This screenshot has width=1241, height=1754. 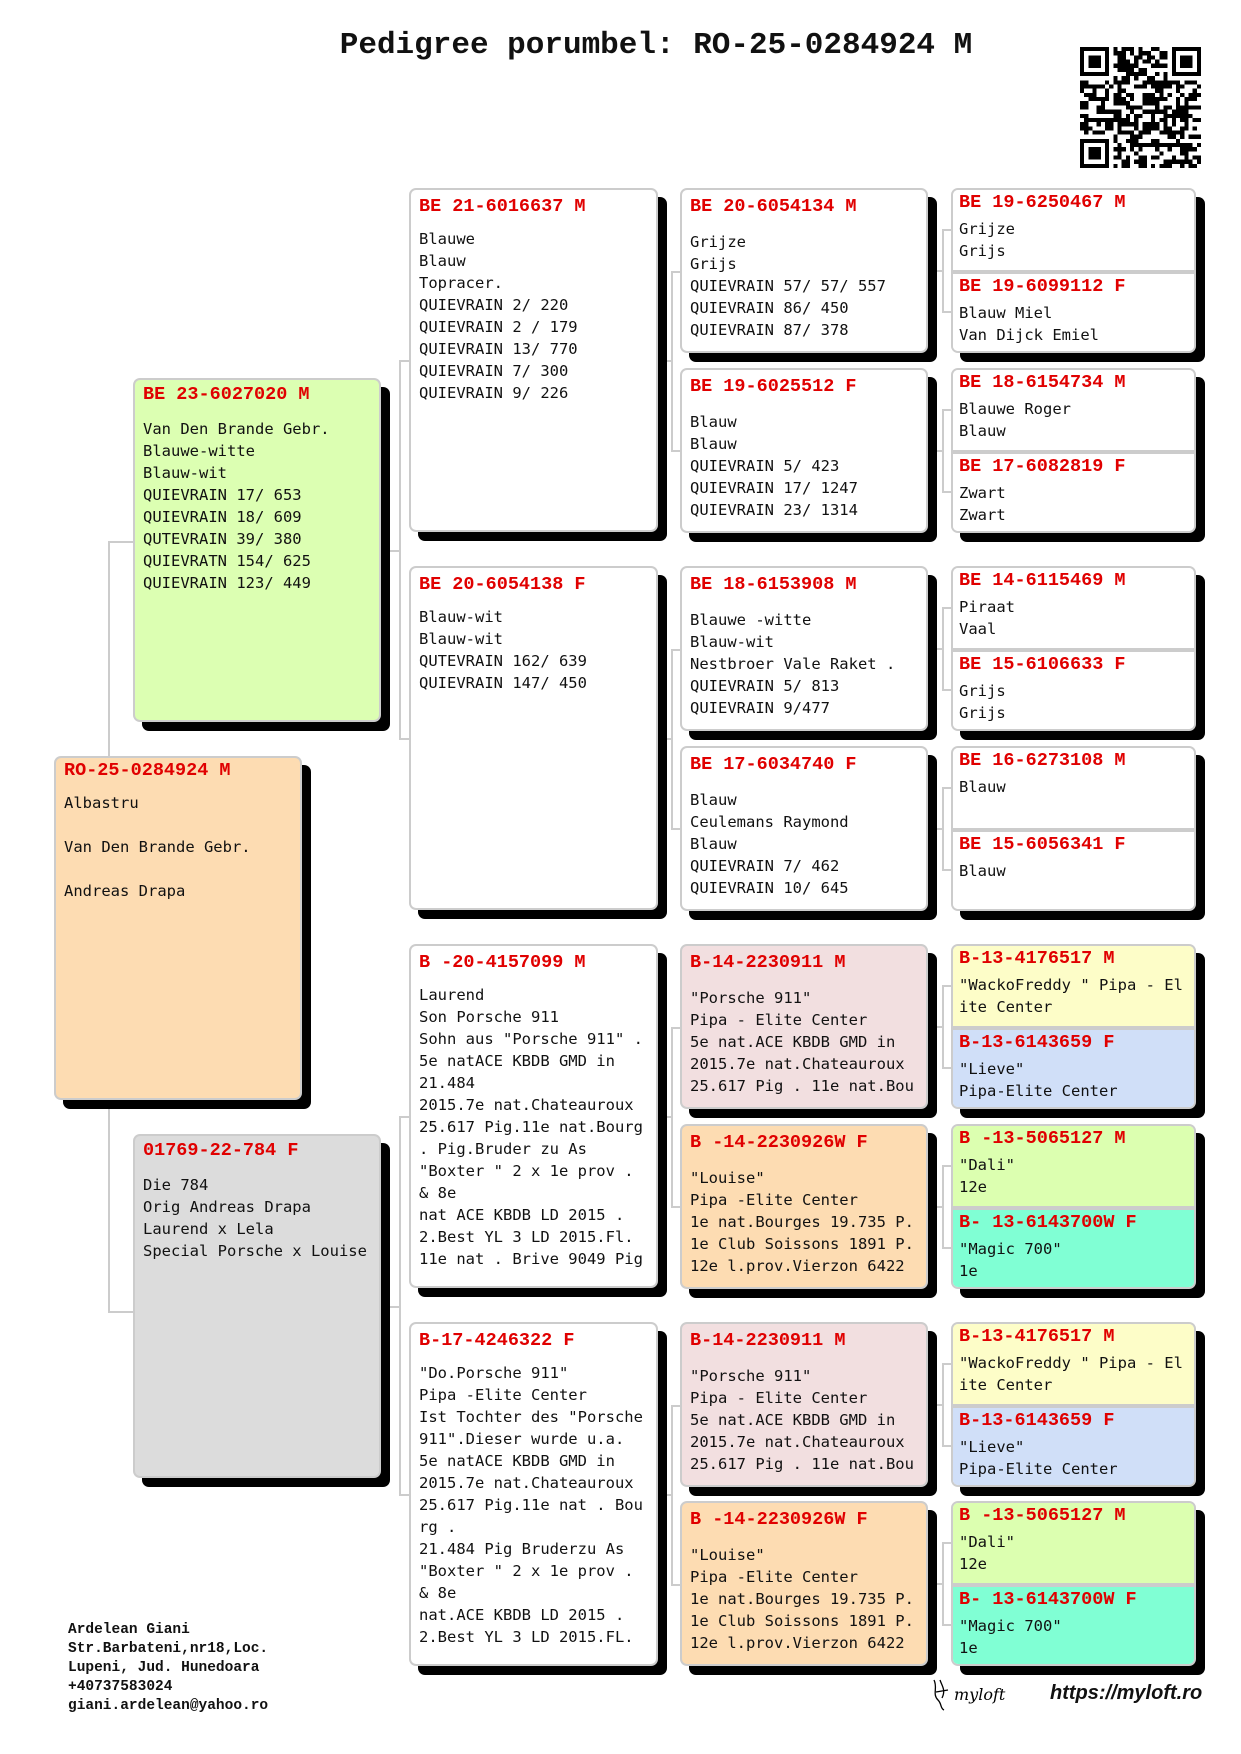 I want to click on detail-line: Van Den Brande Gebr., so click(x=236, y=429).